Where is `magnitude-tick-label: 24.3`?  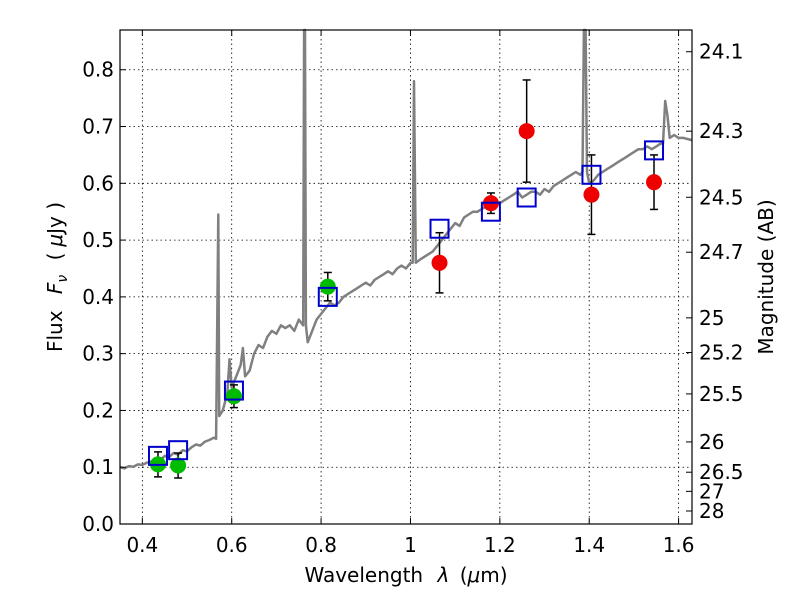 magnitude-tick-label: 24.3 is located at coordinates (721, 131).